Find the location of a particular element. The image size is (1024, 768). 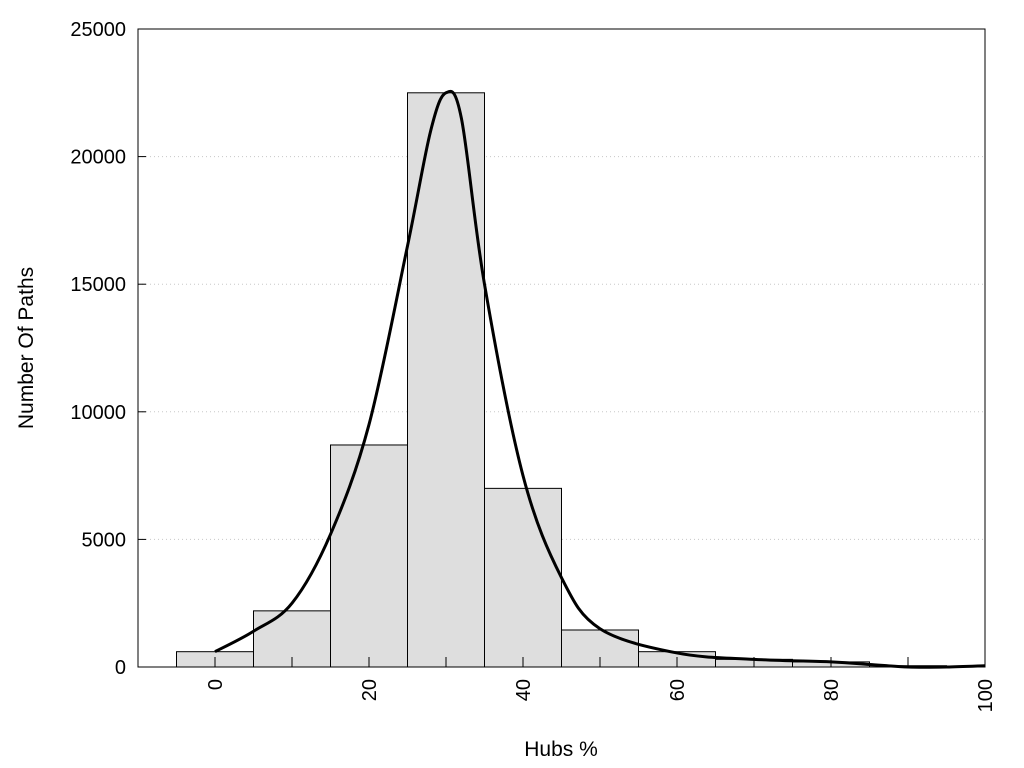

y-tick-label: 15000 is located at coordinates (98, 285).